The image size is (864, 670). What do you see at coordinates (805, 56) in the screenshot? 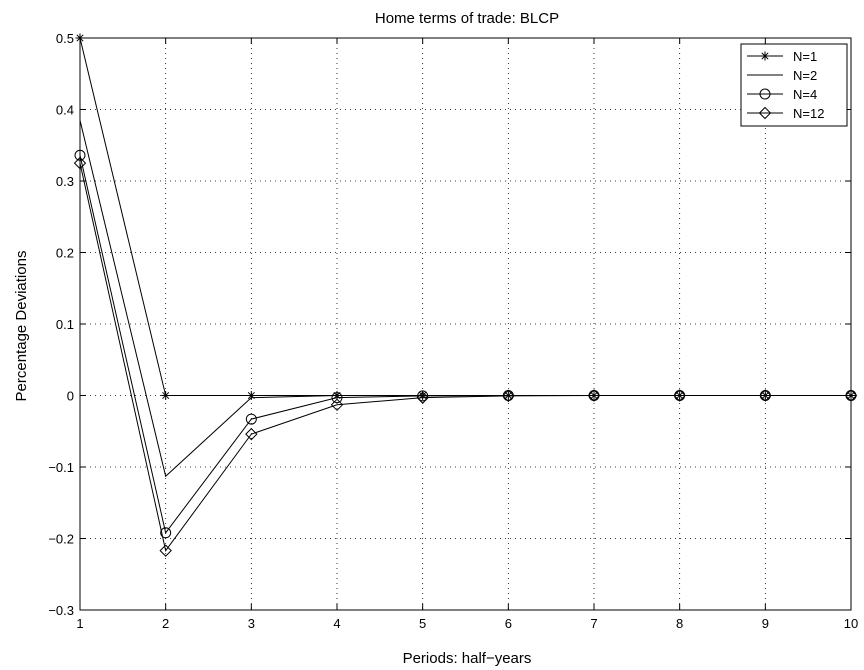
I see `legend-label: N=1` at bounding box center [805, 56].